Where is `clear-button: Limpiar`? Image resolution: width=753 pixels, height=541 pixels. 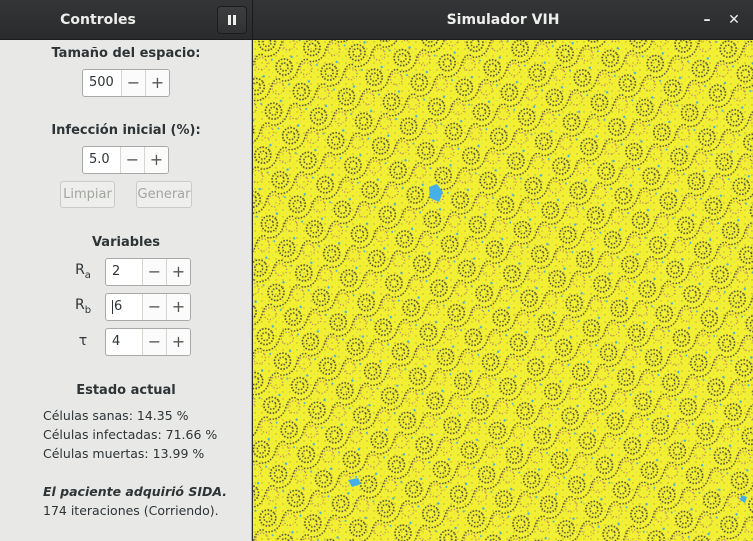 clear-button: Limpiar is located at coordinates (87, 194).